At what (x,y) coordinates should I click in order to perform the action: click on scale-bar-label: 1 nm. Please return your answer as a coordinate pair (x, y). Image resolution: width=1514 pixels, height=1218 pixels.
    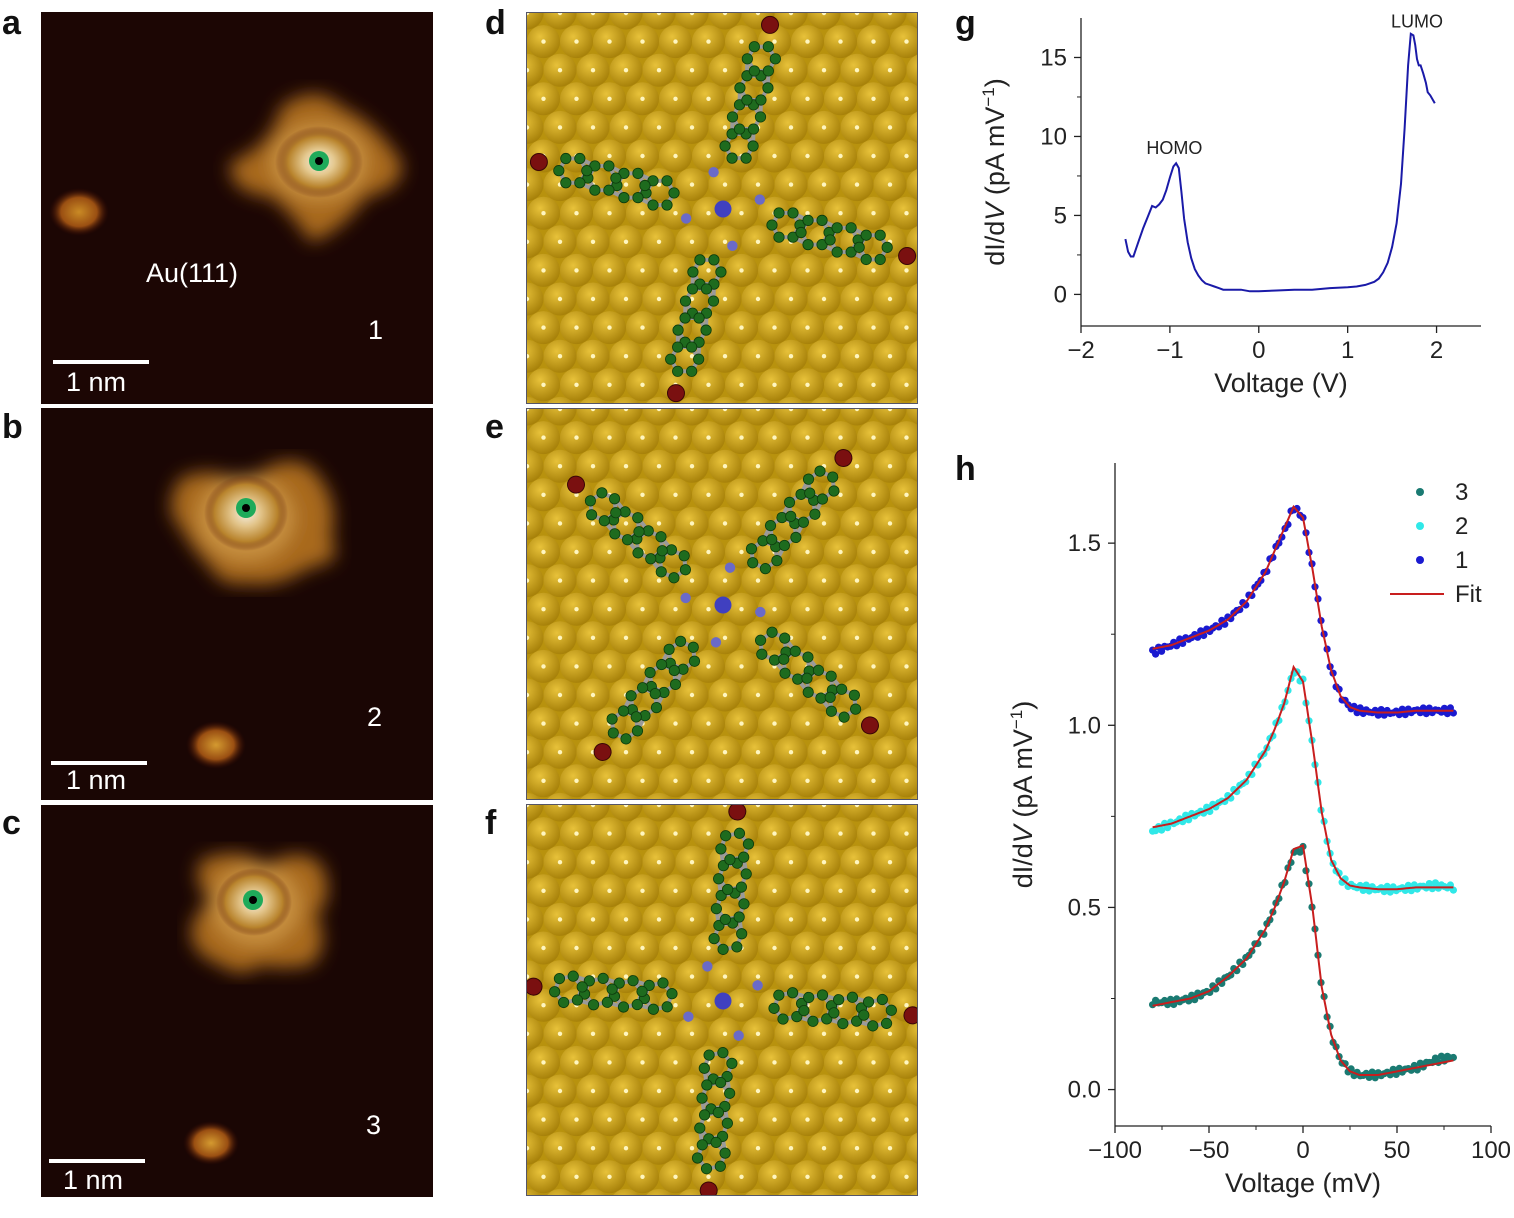
    Looking at the image, I should click on (93, 1180).